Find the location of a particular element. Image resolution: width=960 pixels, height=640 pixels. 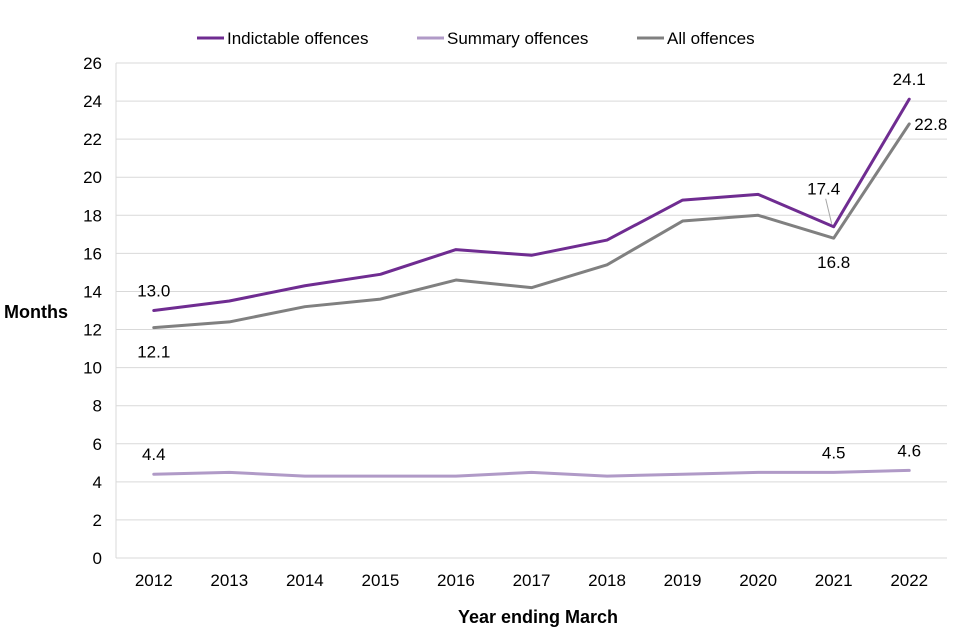

legend-label: Indictable offences is located at coordinates (297, 38).